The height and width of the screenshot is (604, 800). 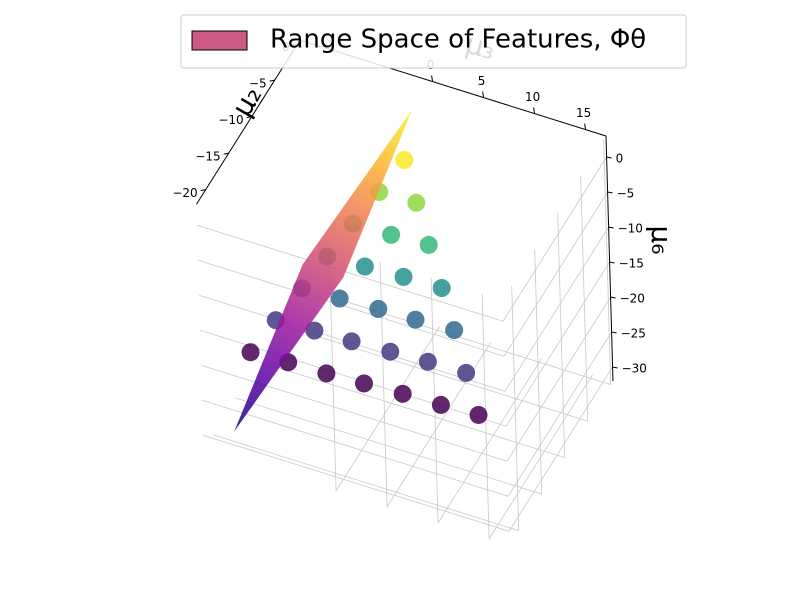 What do you see at coordinates (634, 369) in the screenshot?
I see `z-tick-label: −30` at bounding box center [634, 369].